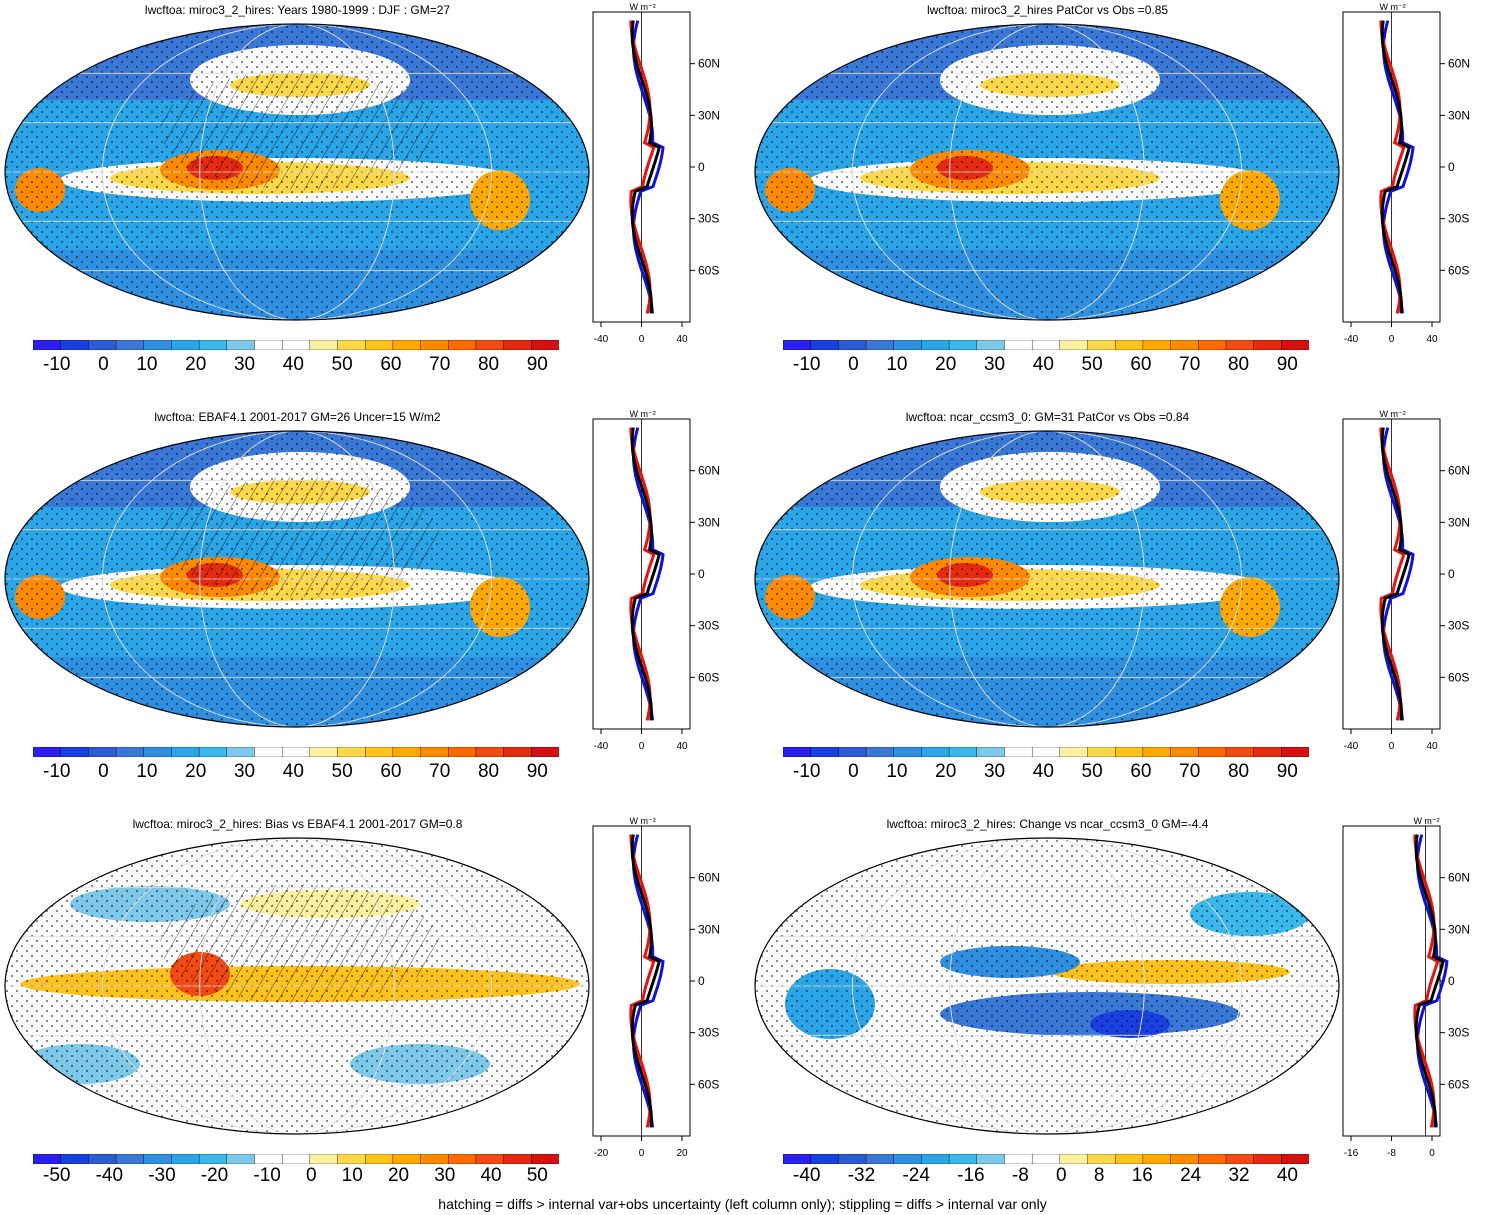  Describe the element at coordinates (1045, 1176) in the screenshot. I see `colorbar-labels-6: -40 -32 -24 -16 -8 0 8 16 24 32 40` at that location.